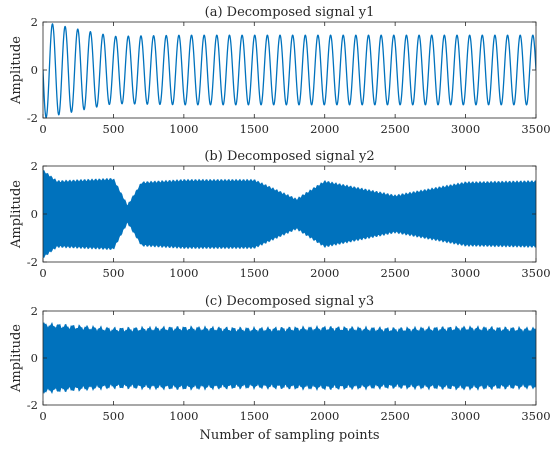  What do you see at coordinates (289, 301) in the screenshot?
I see `panel-title: (c) Decomposed signal y3` at bounding box center [289, 301].